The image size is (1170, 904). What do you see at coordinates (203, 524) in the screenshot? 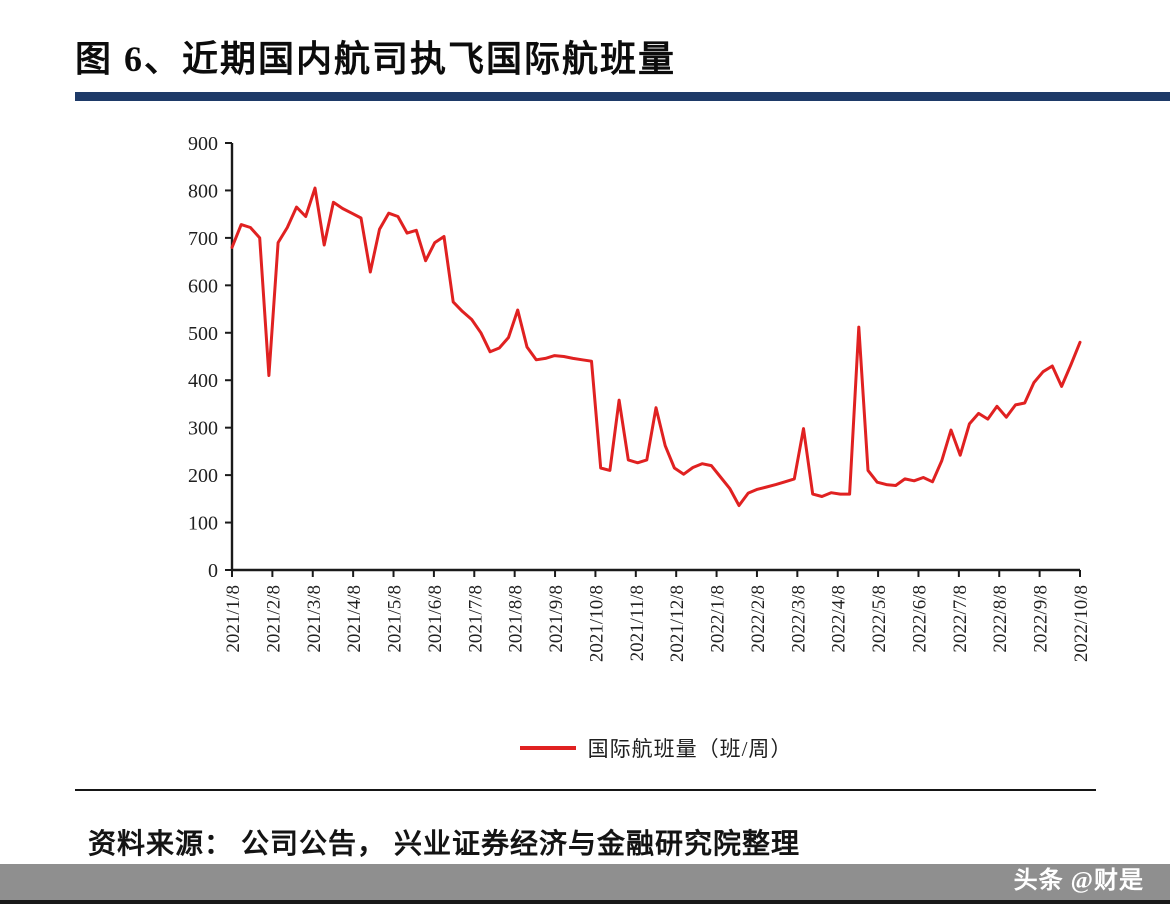
I see `y-axis-tick-label: 100` at bounding box center [203, 524].